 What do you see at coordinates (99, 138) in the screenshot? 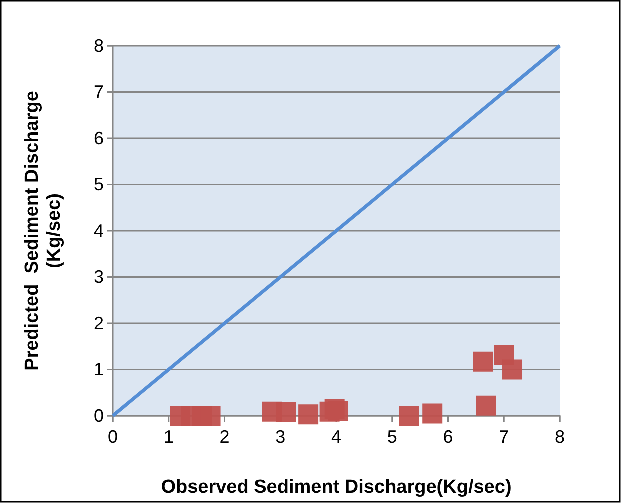
I see `y-tick-label: 6` at bounding box center [99, 138].